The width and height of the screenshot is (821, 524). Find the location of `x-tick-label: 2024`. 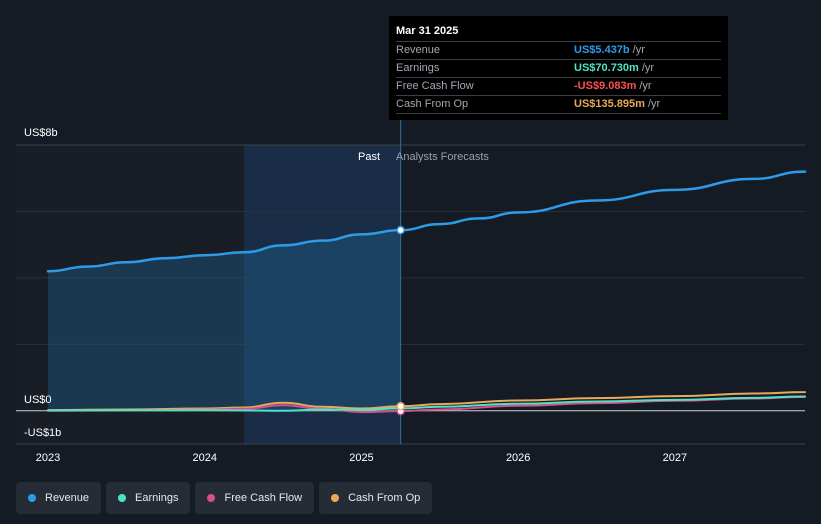

x-tick-label: 2024 is located at coordinates (204, 458).